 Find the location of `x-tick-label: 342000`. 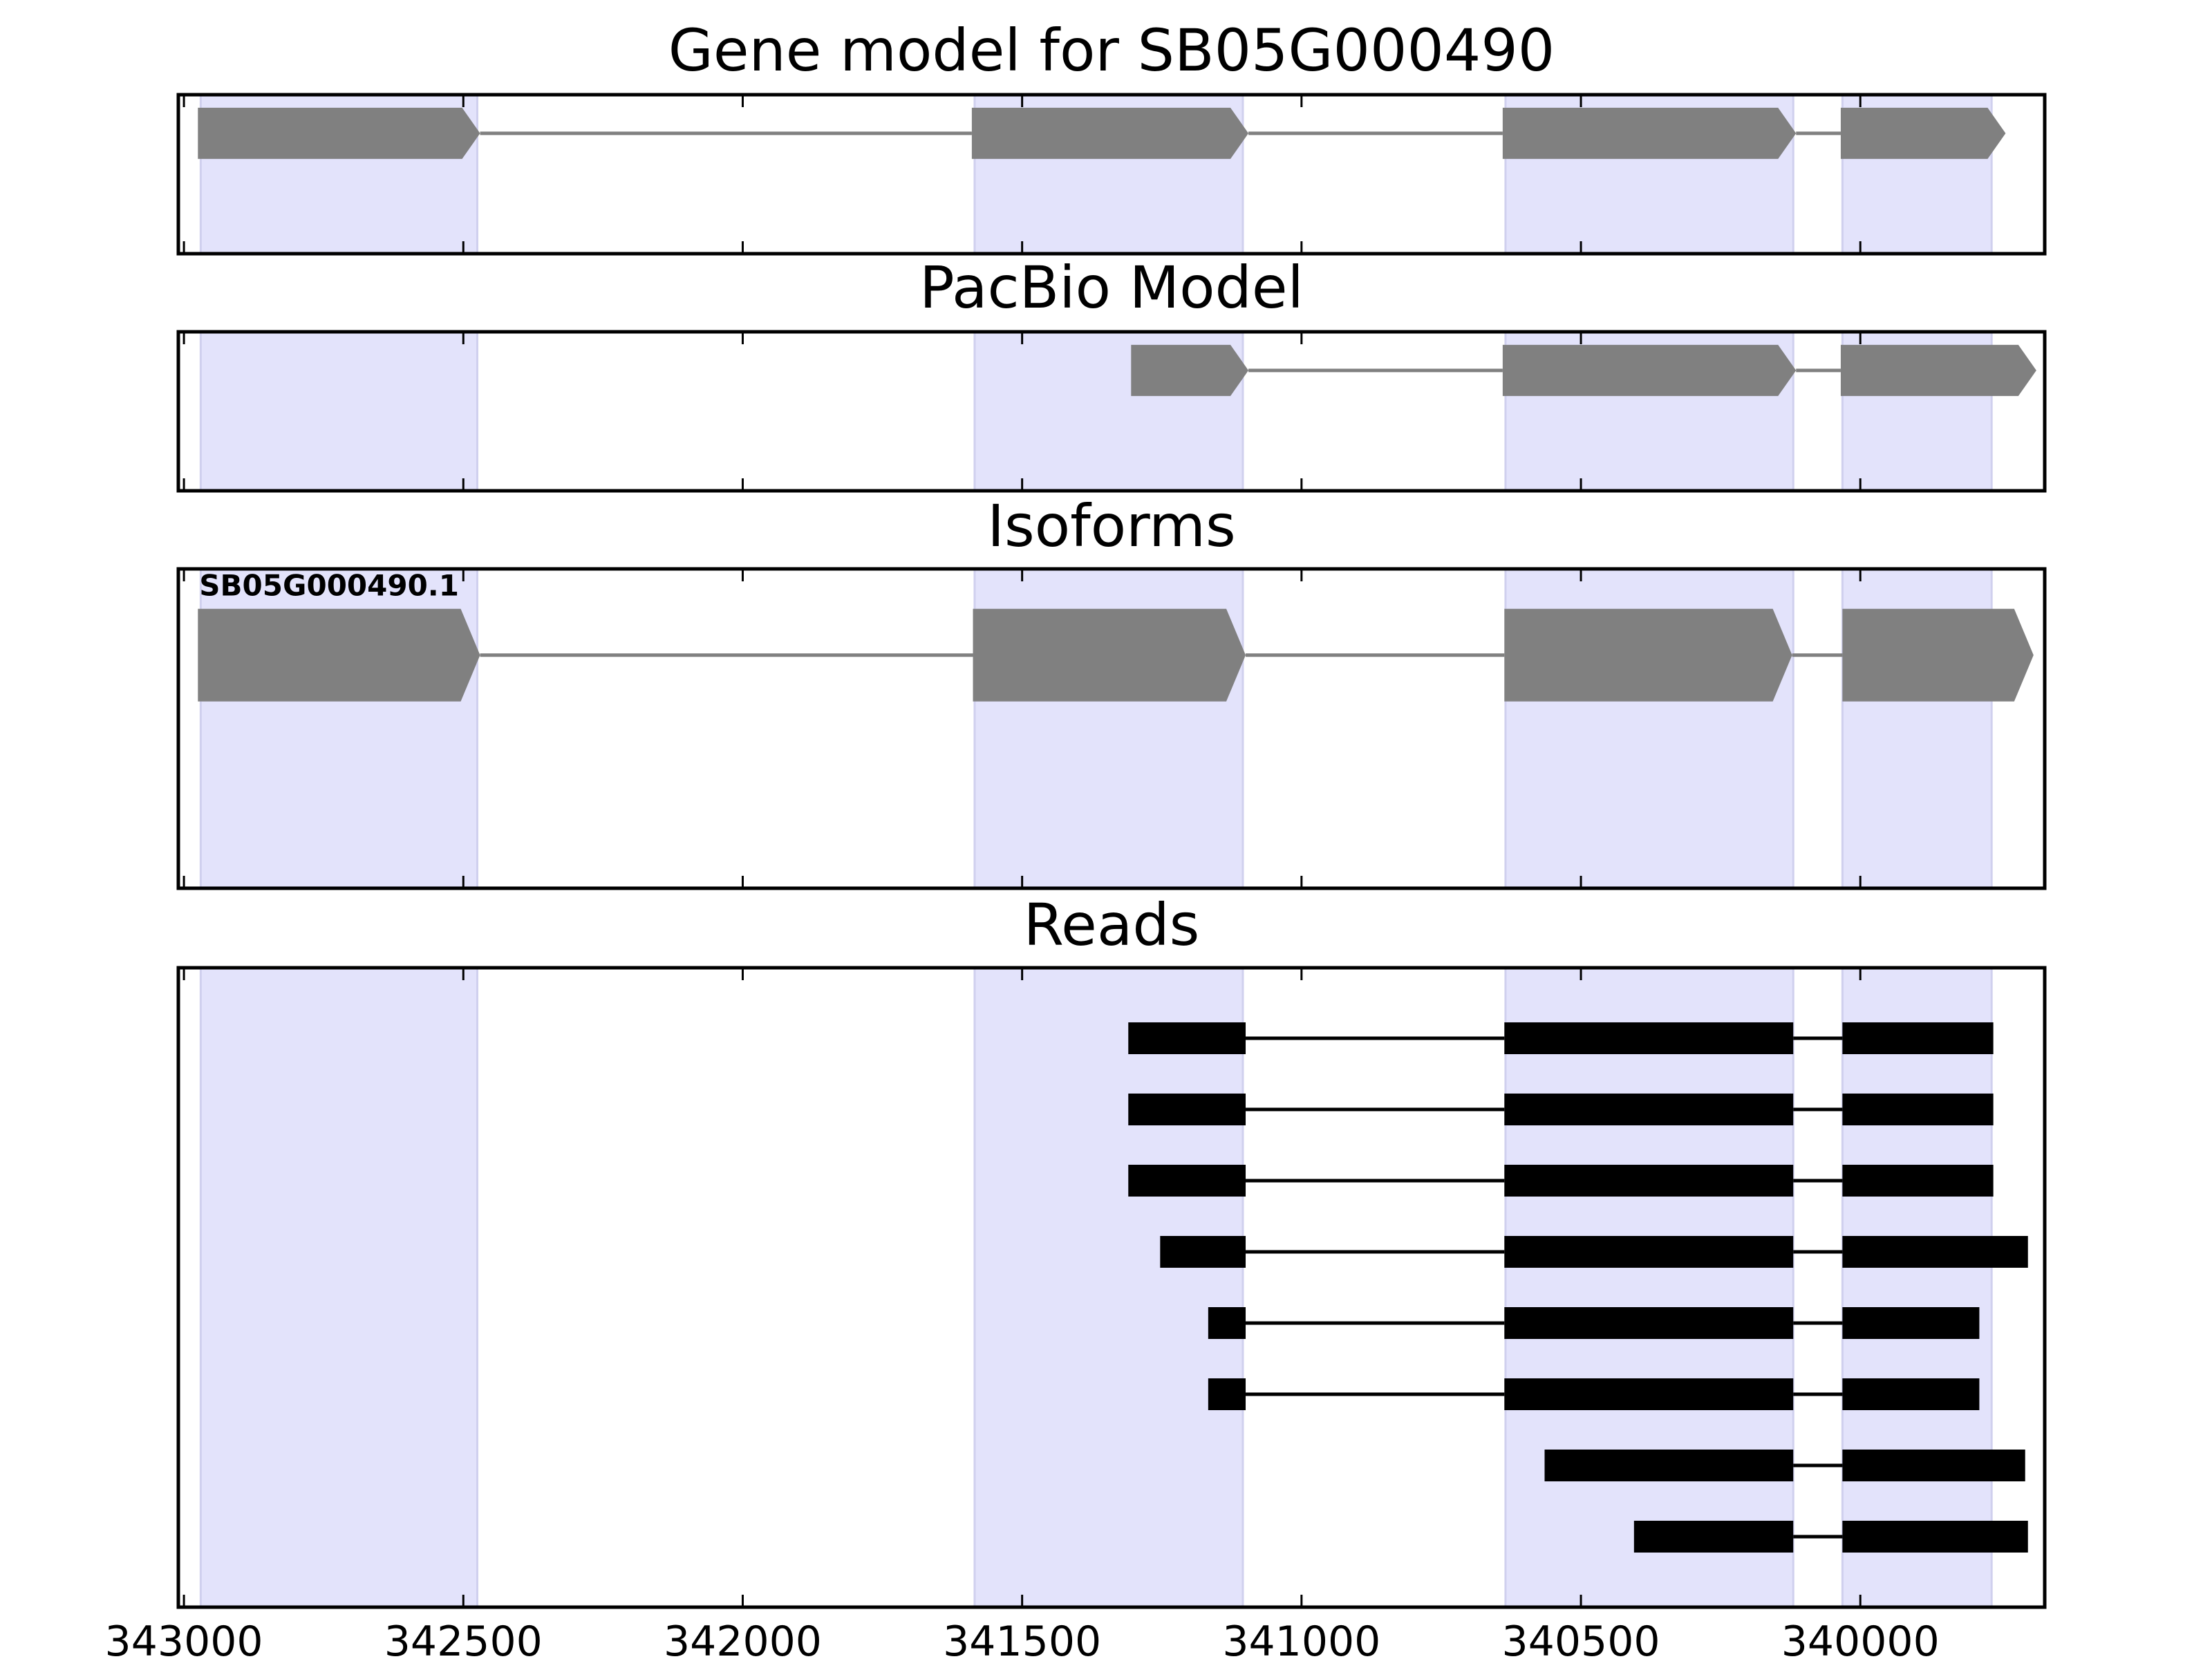

x-tick-label: 342000 is located at coordinates (743, 1638).